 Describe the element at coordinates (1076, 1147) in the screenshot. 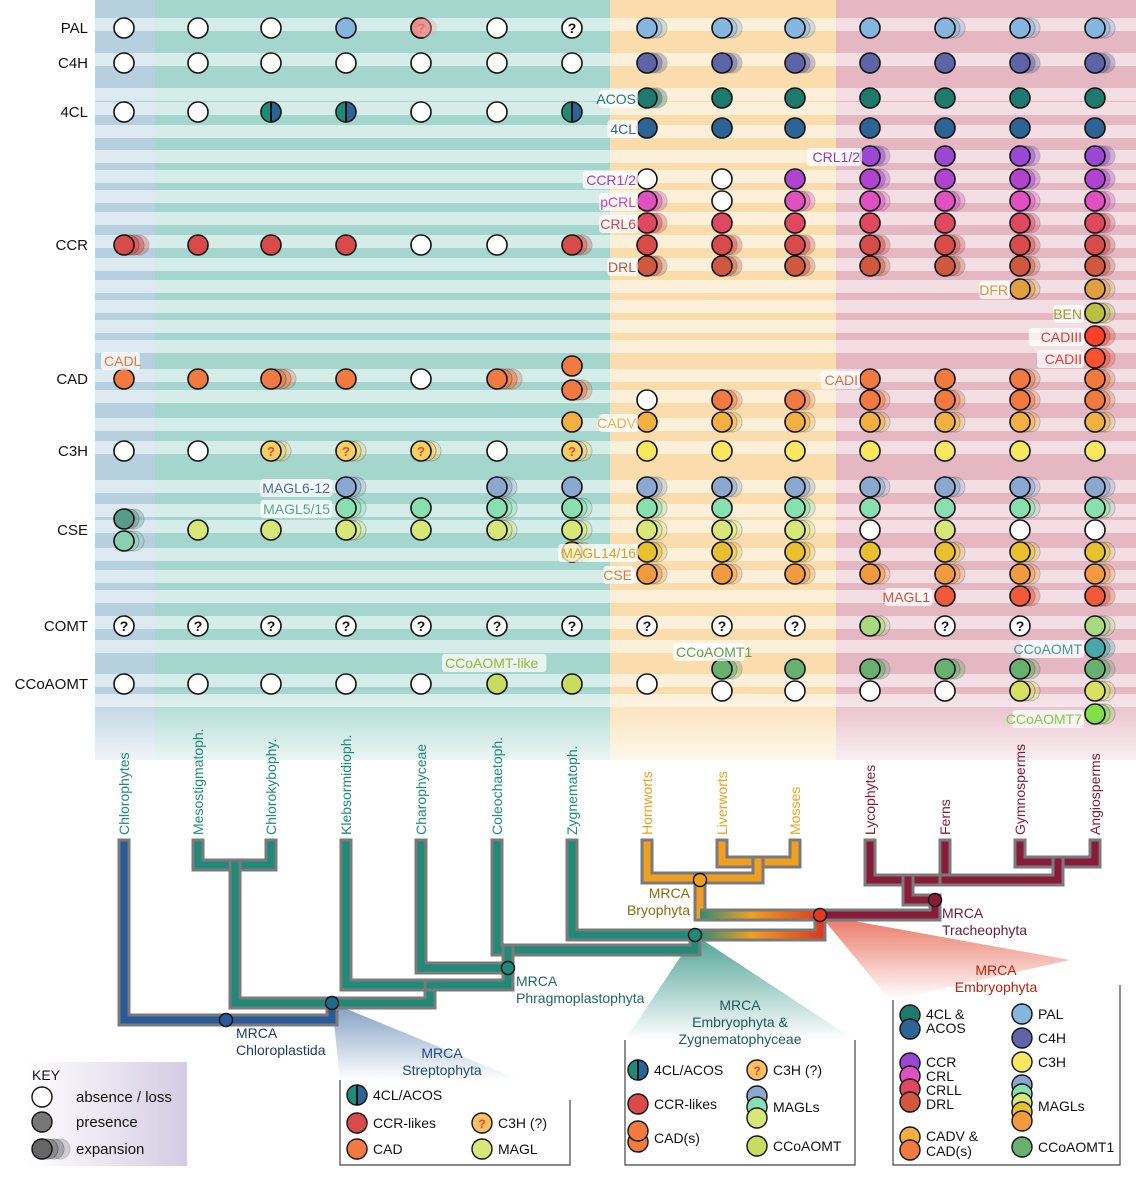

I see `emb-item: CCoAOMT1` at that location.